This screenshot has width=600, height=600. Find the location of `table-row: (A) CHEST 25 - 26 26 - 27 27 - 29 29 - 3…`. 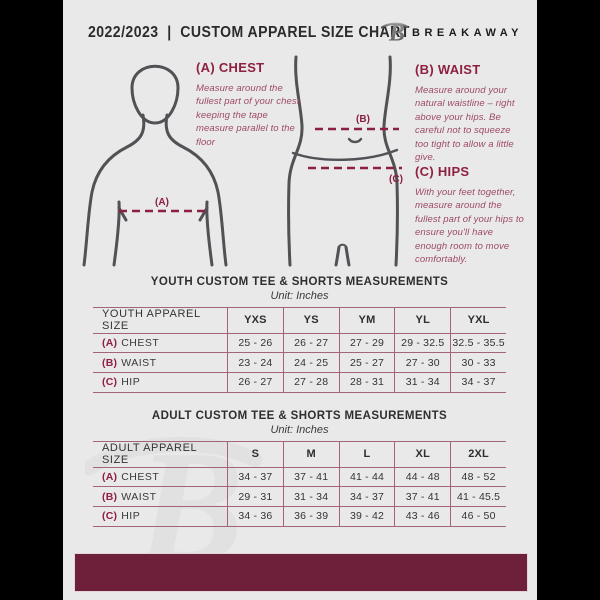

table-row: (A) CHEST 25 - 26 26 - 27 27 - 29 29 - 3… is located at coordinates (299, 342).